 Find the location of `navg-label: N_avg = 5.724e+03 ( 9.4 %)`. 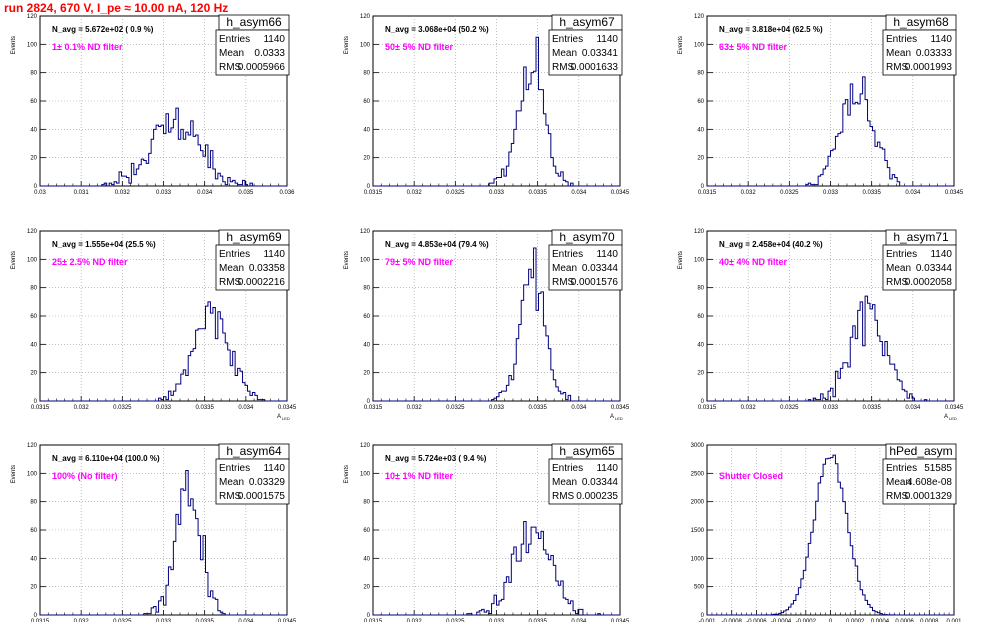

navg-label: N_avg = 5.724e+03 ( 9.4 %) is located at coordinates (436, 458).